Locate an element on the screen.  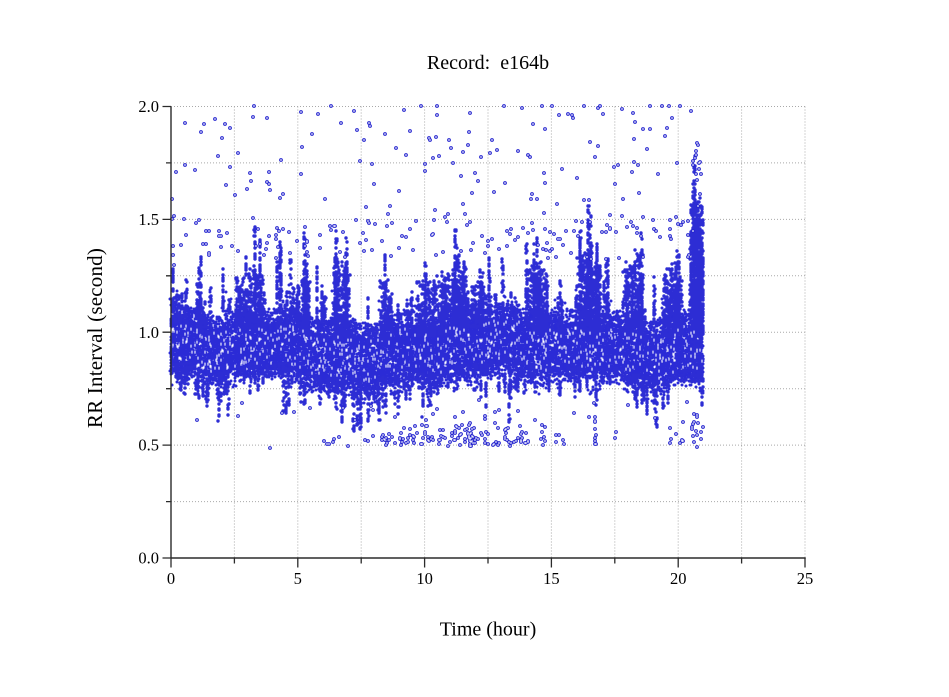
svg-text: 10 is located at coordinates (424, 578).